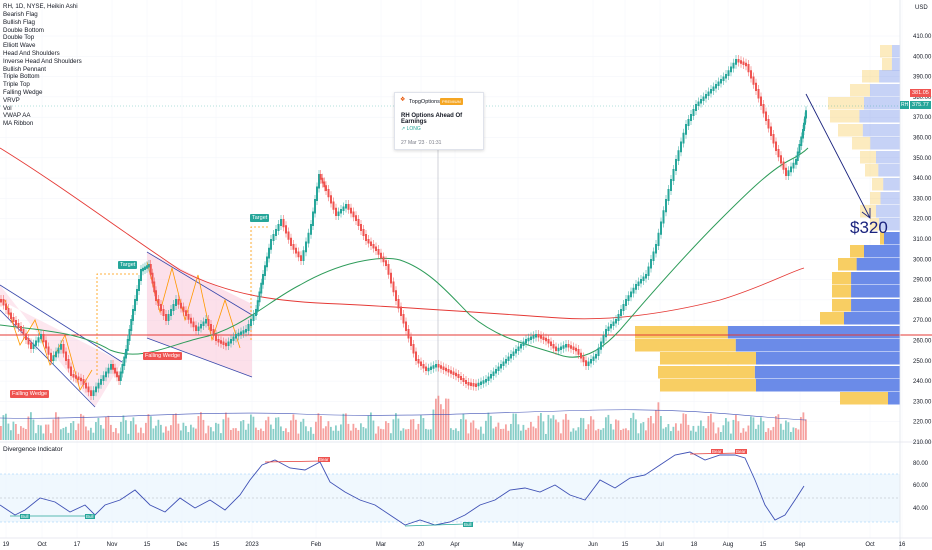 This screenshot has width=932, height=550. I want to click on indicator-item: Double Bottom, so click(23, 30).